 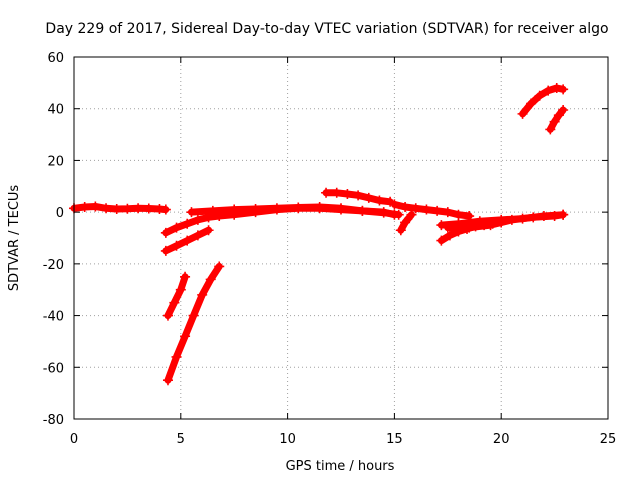 What do you see at coordinates (394, 439) in the screenshot?
I see `x-tick-label: 15` at bounding box center [394, 439].